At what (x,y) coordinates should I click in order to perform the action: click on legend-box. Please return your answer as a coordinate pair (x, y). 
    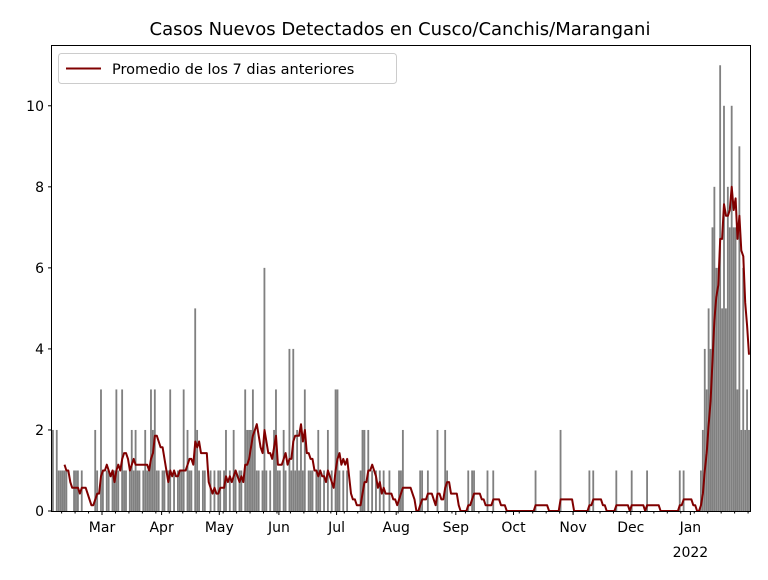
    Looking at the image, I should click on (227, 68).